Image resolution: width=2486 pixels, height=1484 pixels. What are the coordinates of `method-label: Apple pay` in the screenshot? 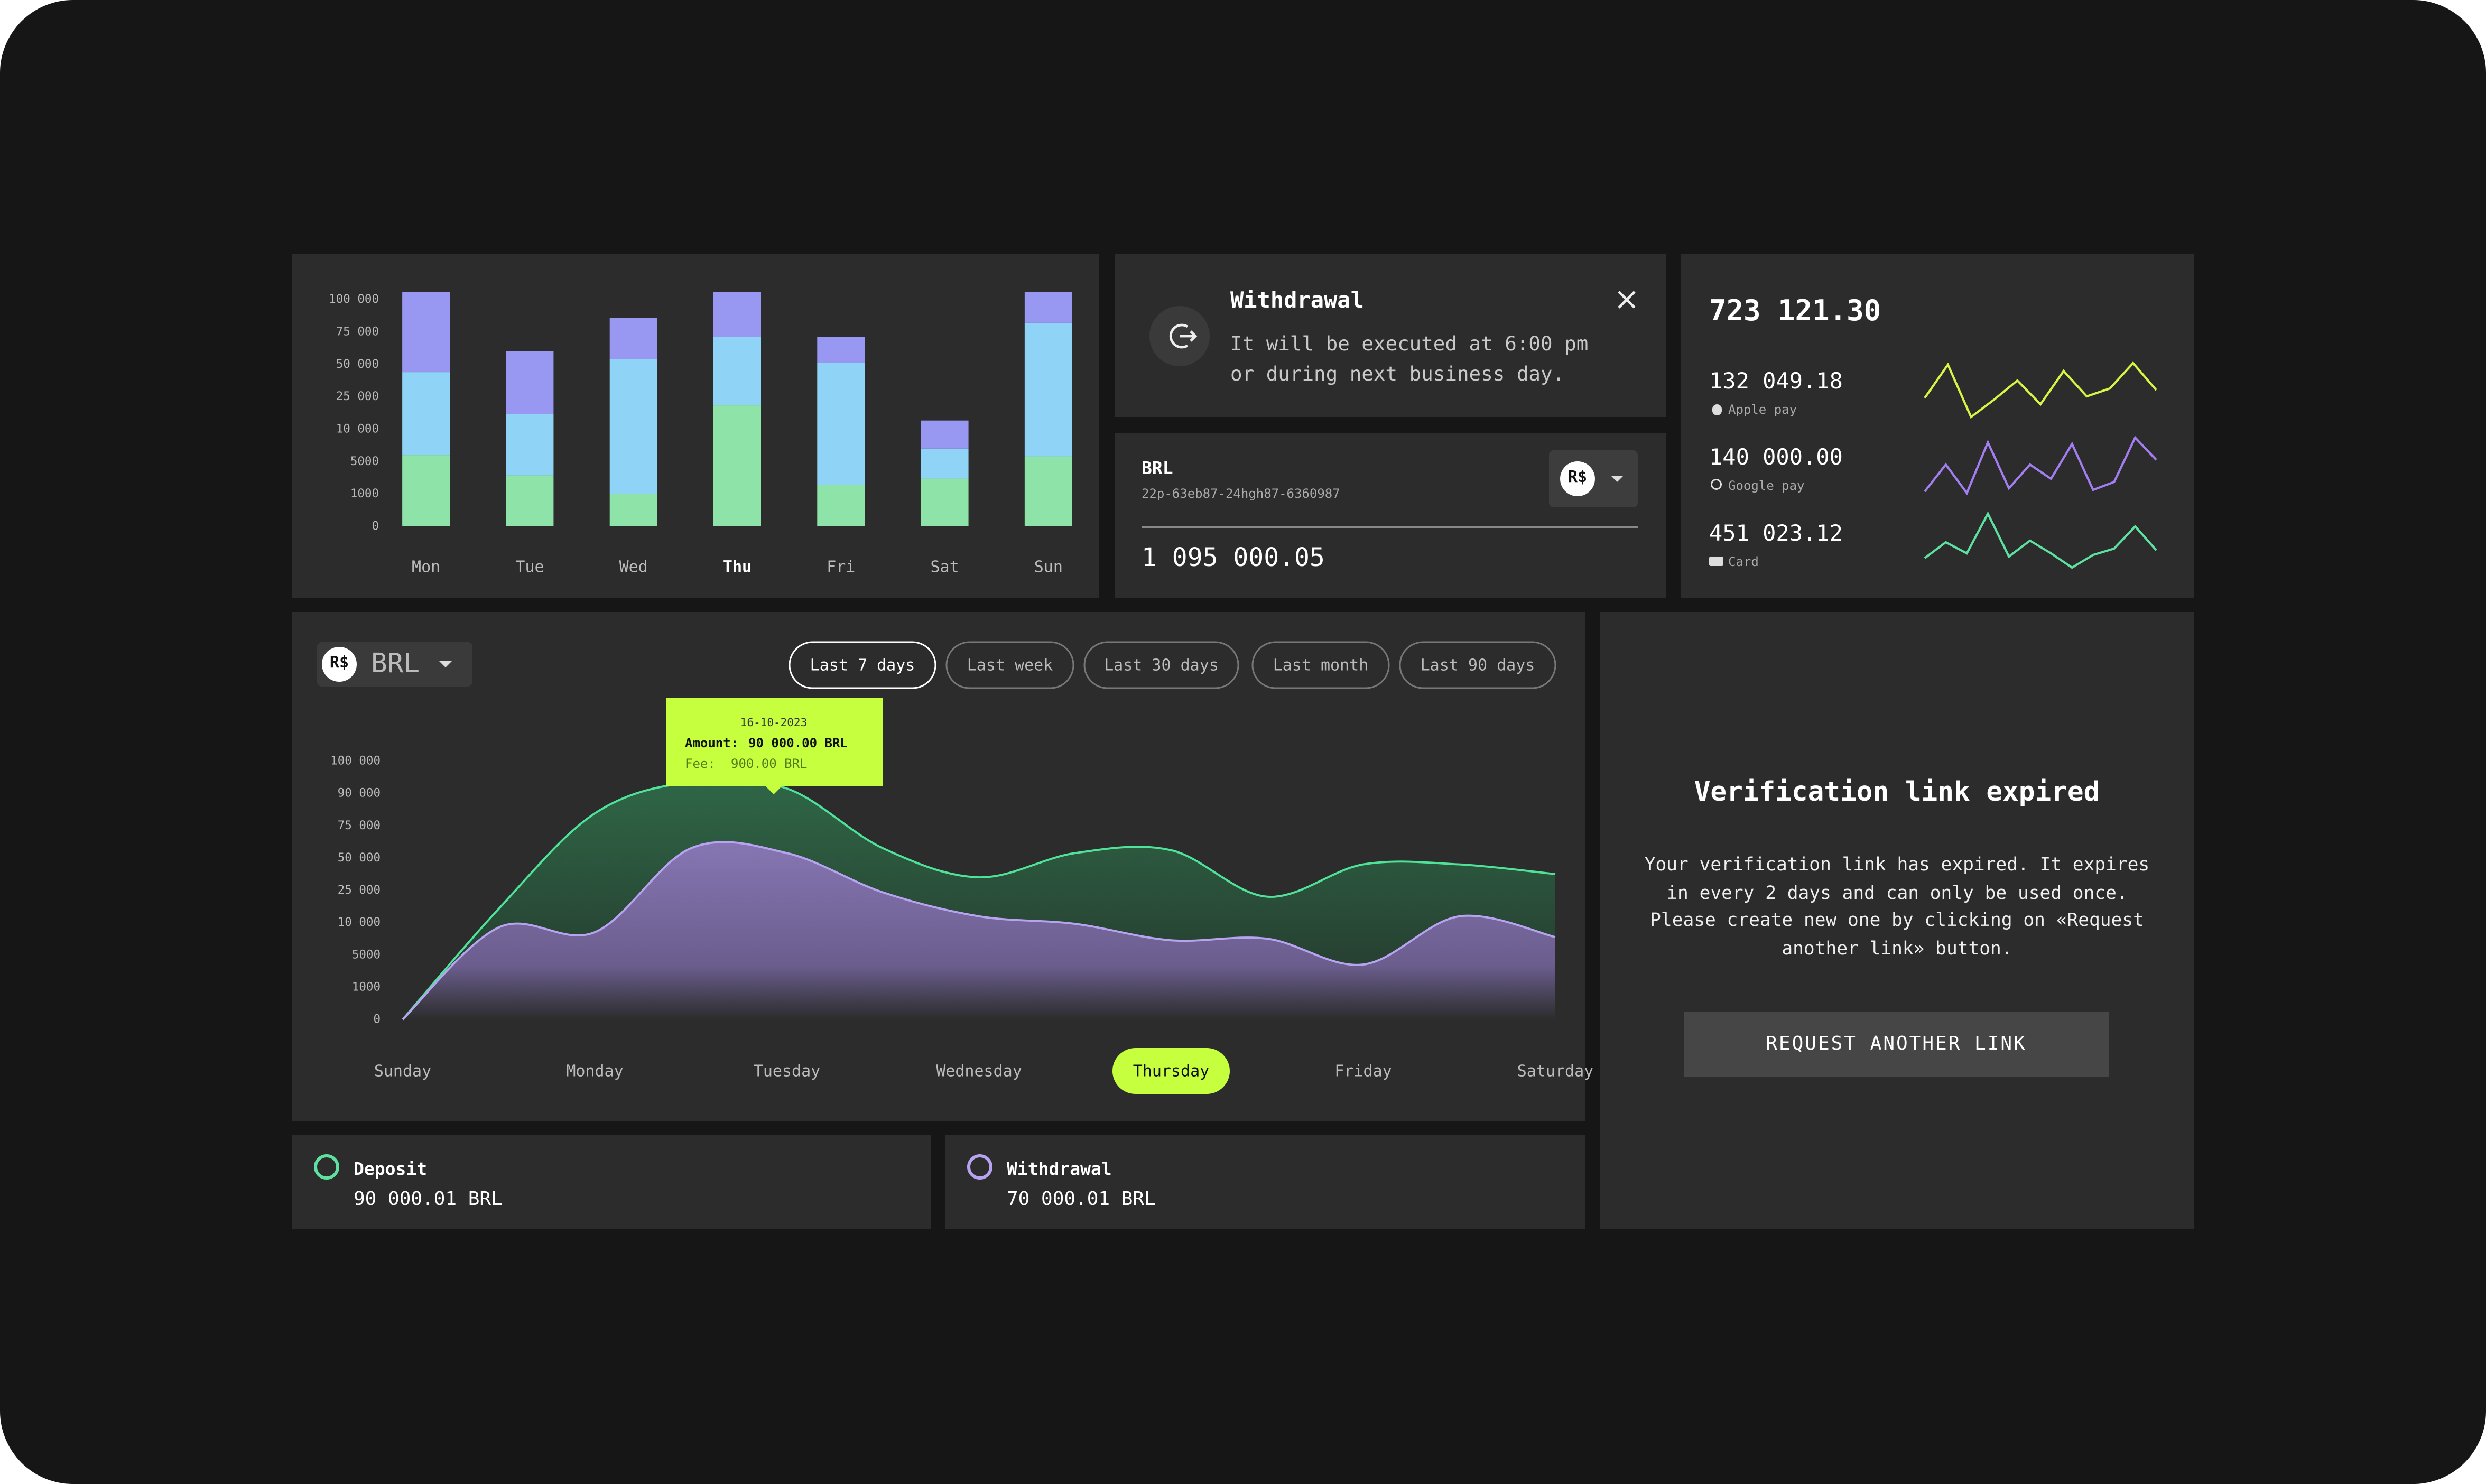 It's located at (1762, 410).